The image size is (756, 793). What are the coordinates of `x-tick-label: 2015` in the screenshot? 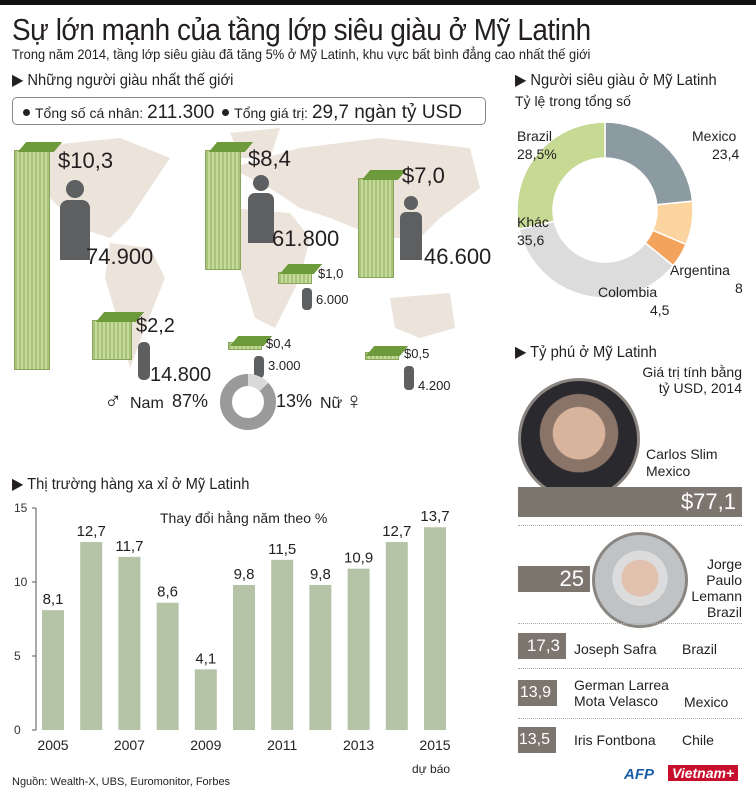 It's located at (434, 745).